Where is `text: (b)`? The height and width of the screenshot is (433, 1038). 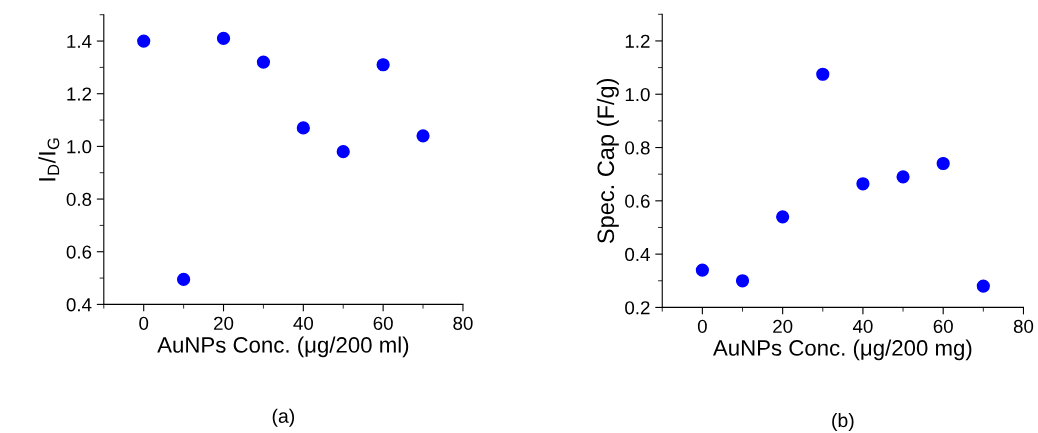 text: (b) is located at coordinates (843, 422).